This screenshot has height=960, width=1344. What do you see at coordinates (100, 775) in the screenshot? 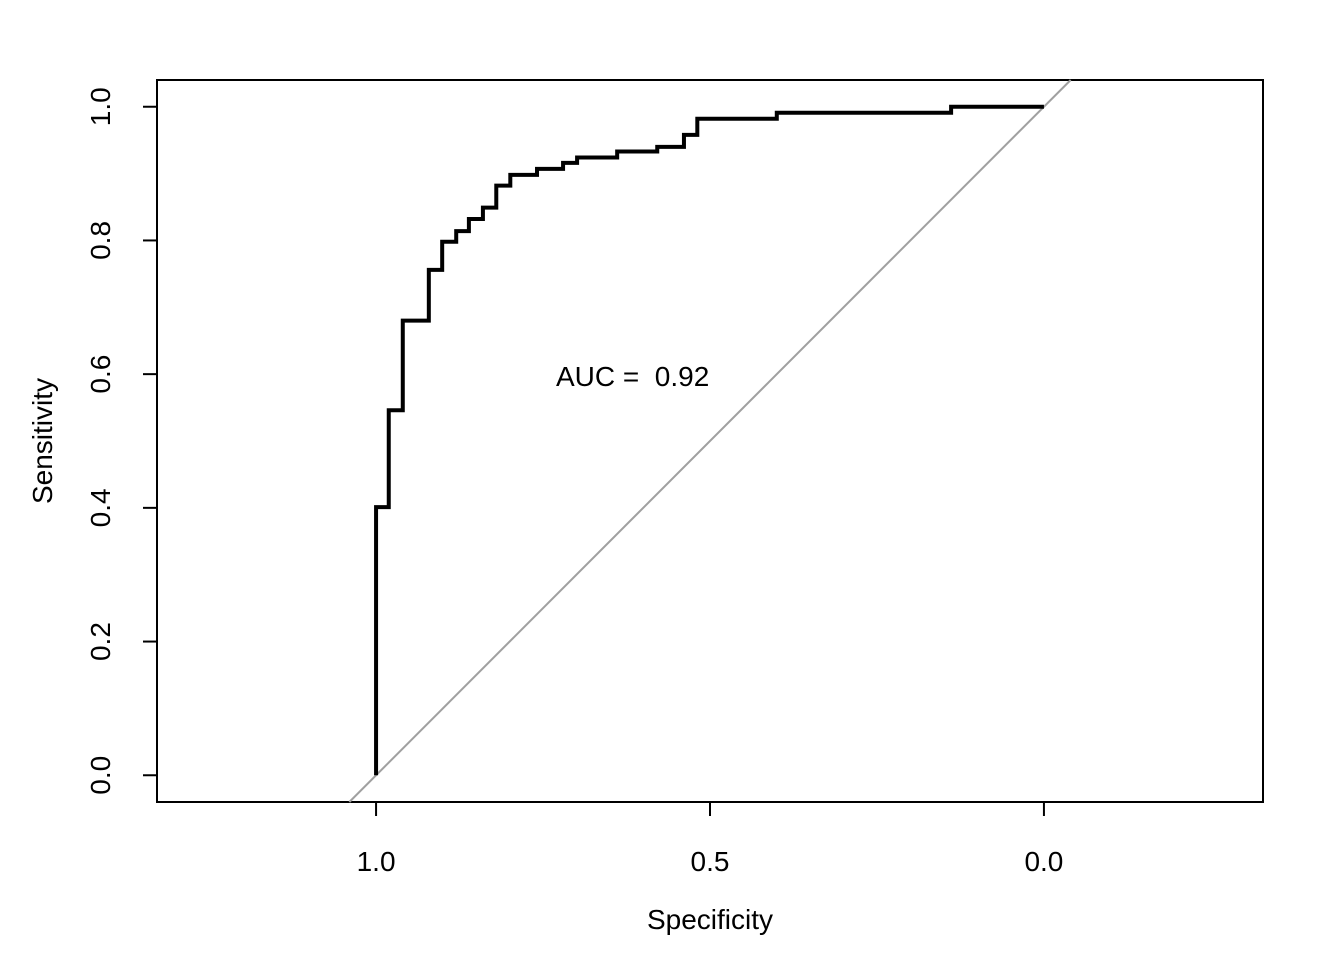
I see `y-tick-label: 0.0` at bounding box center [100, 775].